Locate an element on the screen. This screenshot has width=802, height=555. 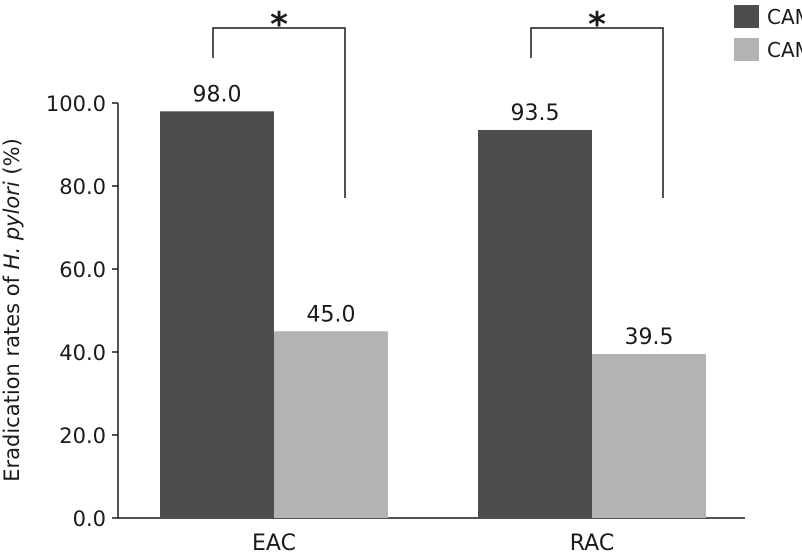
legend-swatch-cam-s is located at coordinates (746, 16).